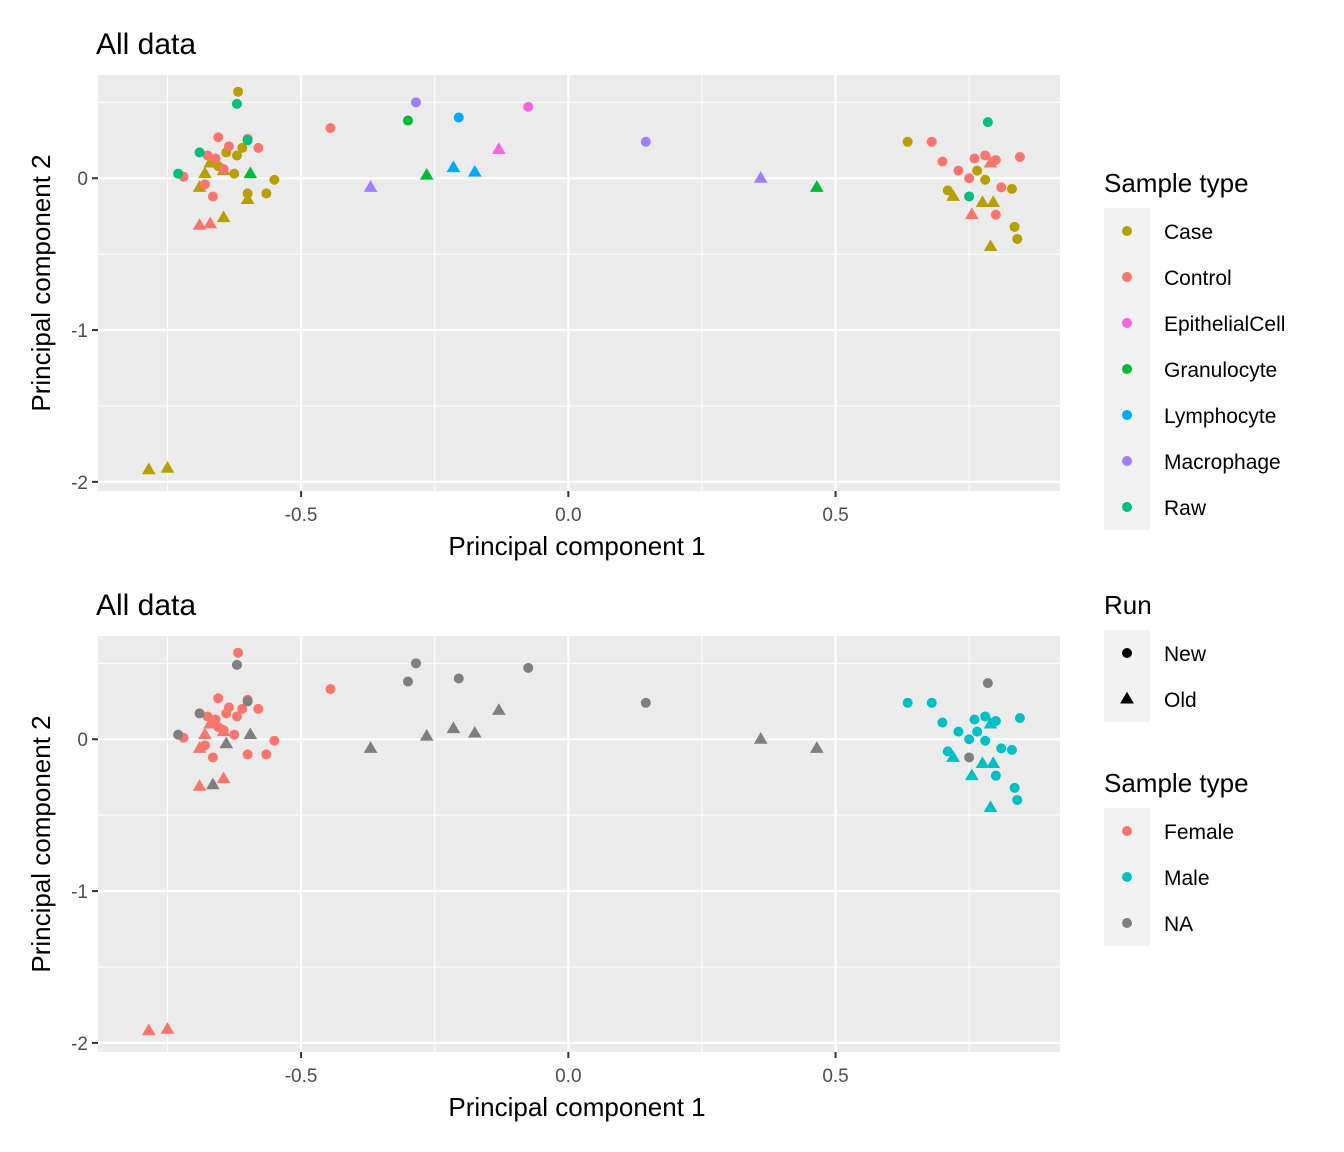 The image size is (1344, 1152). What do you see at coordinates (1176, 857) in the screenshot?
I see `legend-sample-type: Sample type Female Male NA` at bounding box center [1176, 857].